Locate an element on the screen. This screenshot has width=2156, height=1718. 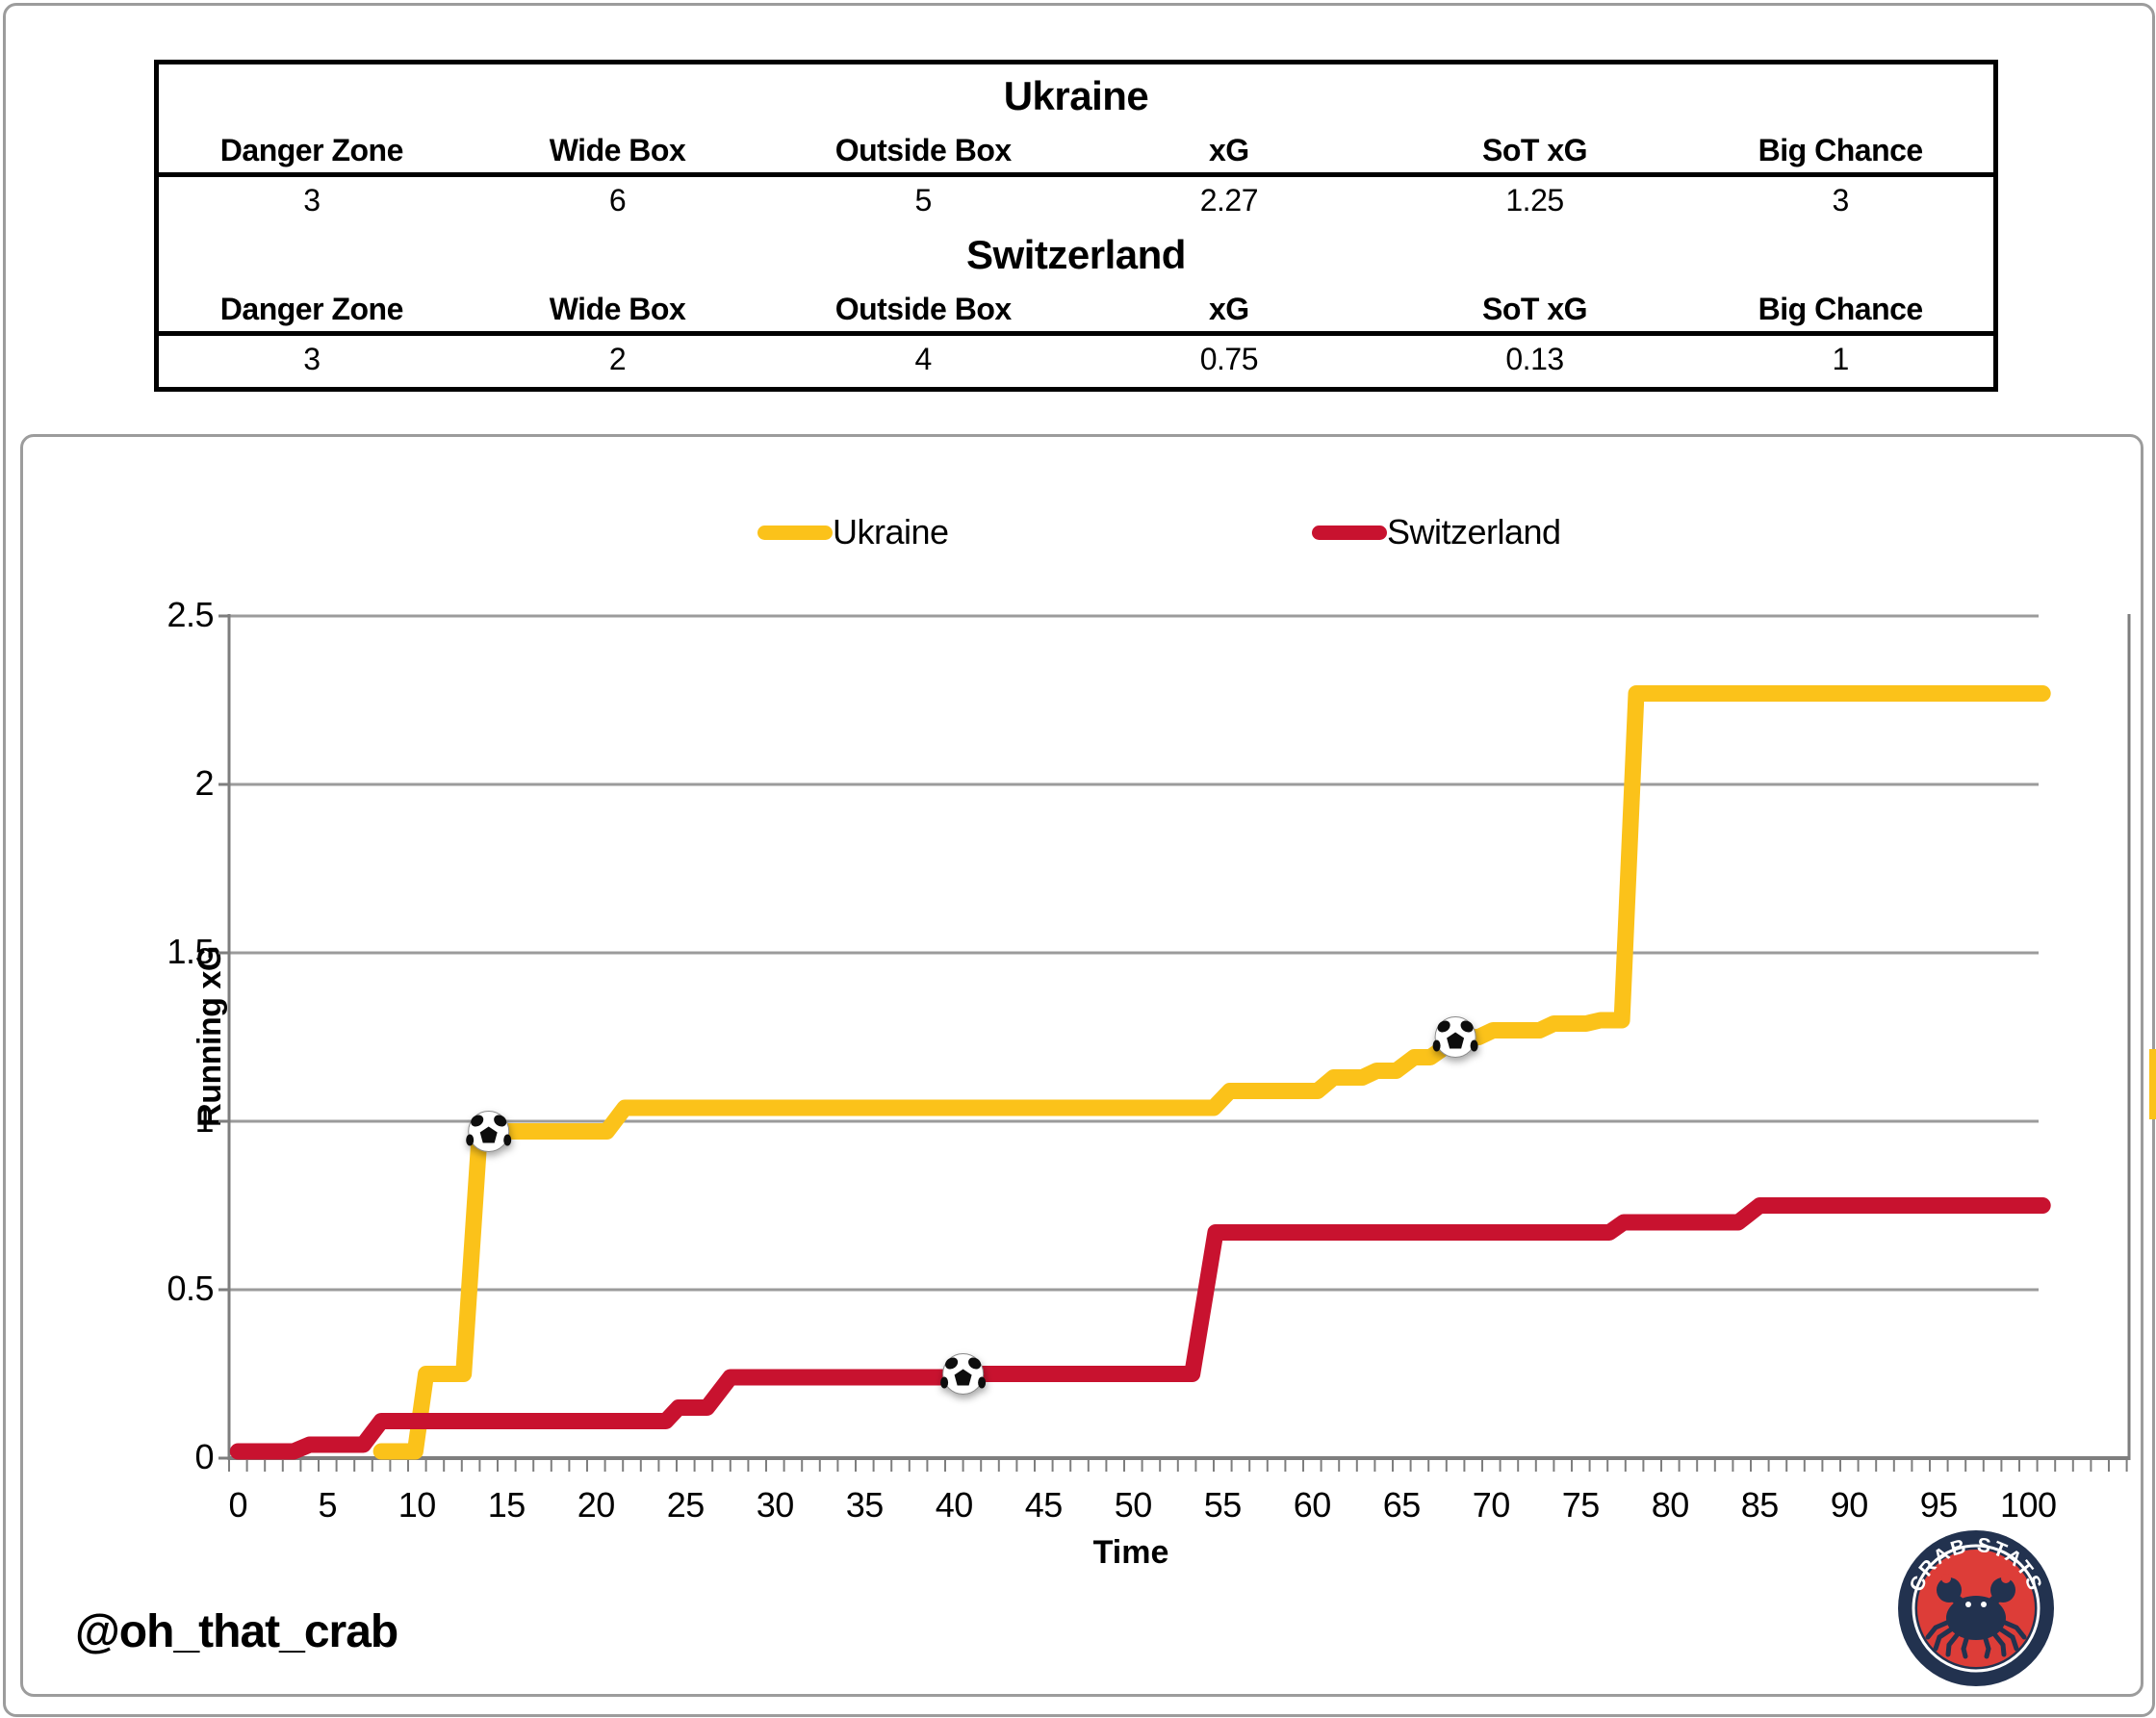
stat-value: 0.13 is located at coordinates (1534, 359).